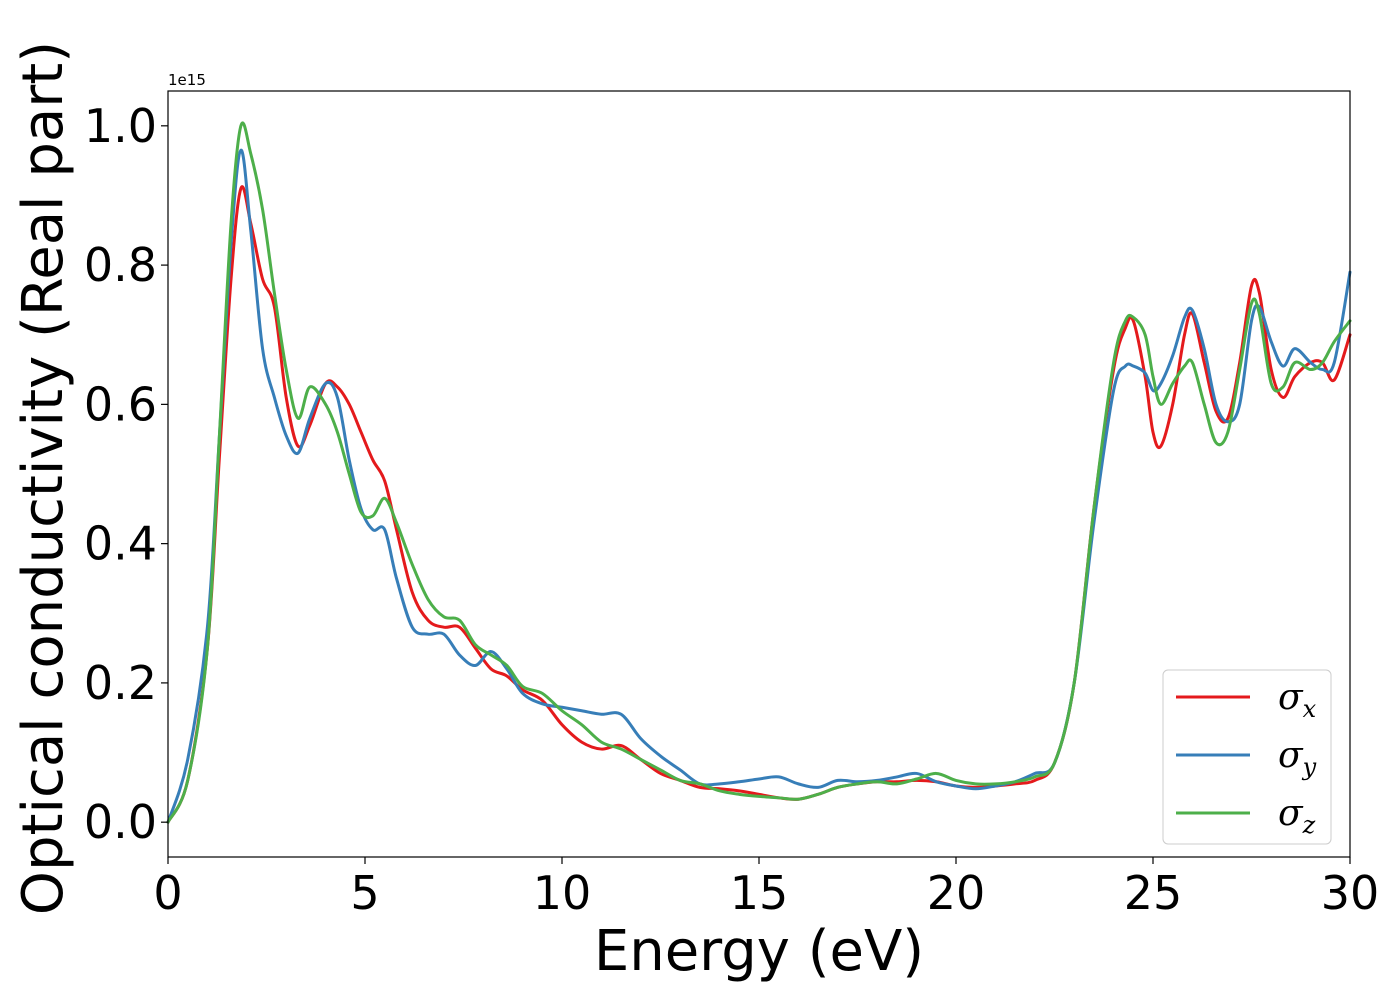  I want to click on x-tick-label: 10, so click(562, 893).